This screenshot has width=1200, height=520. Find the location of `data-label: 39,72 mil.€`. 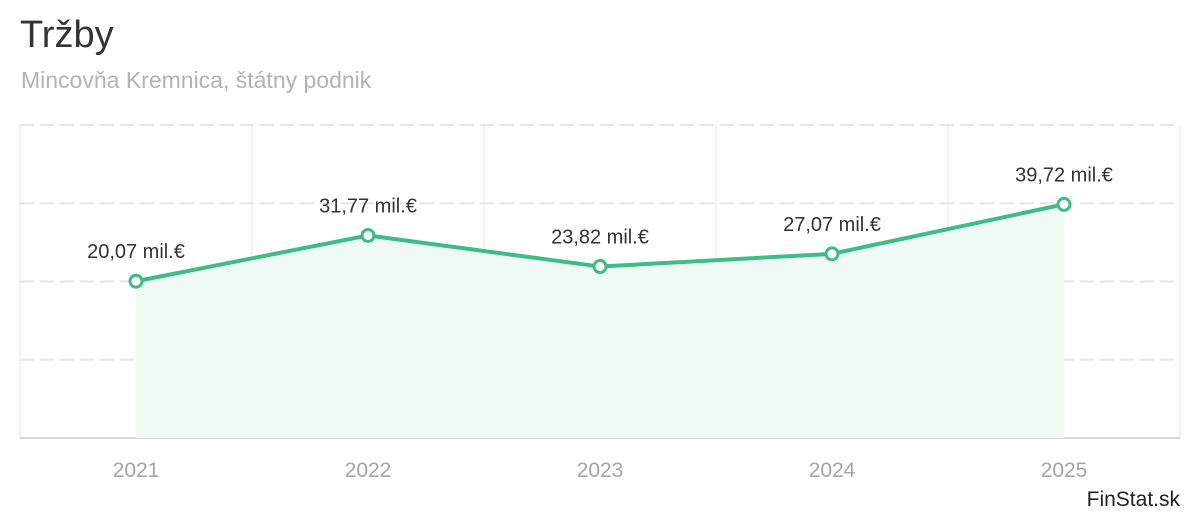

data-label: 39,72 mil.€ is located at coordinates (1064, 175).